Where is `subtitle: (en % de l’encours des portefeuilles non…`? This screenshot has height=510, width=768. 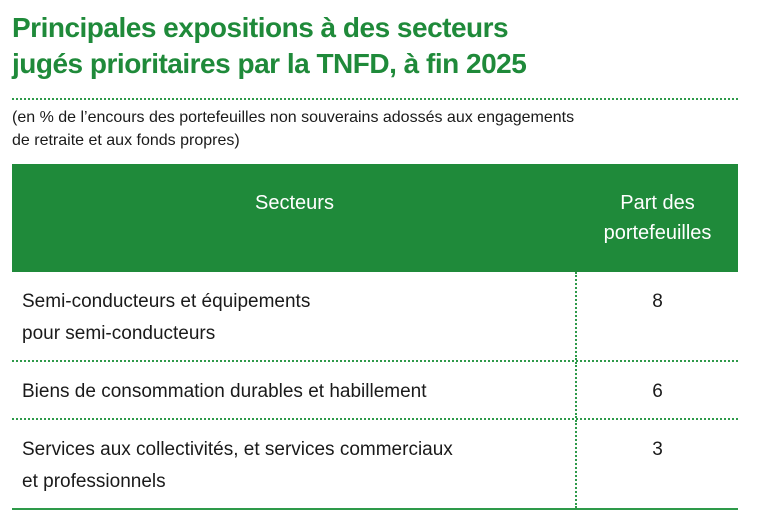
subtitle: (en % de l’encours des portefeuilles non… is located at coordinates (375, 129).